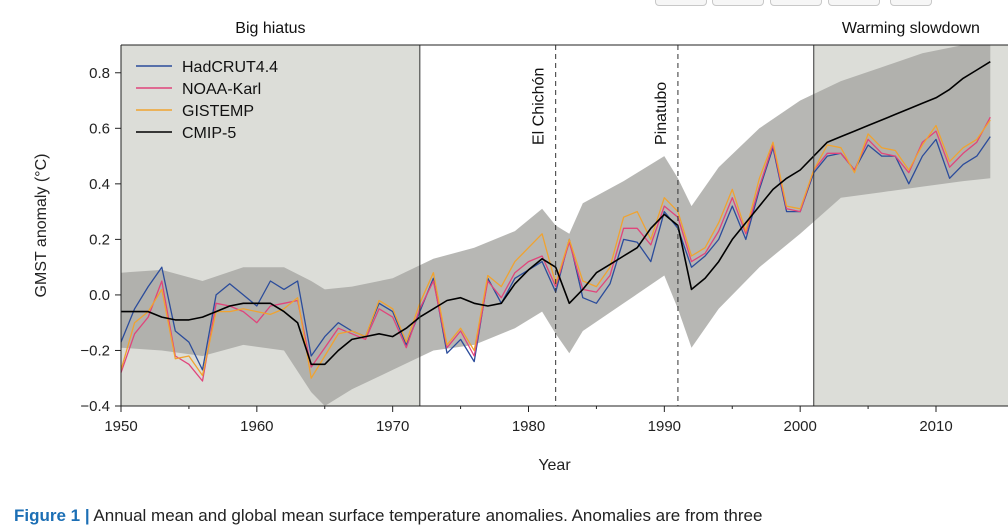 The width and height of the screenshot is (1008, 529). I want to click on x-tick-label: 2010, so click(935, 426).